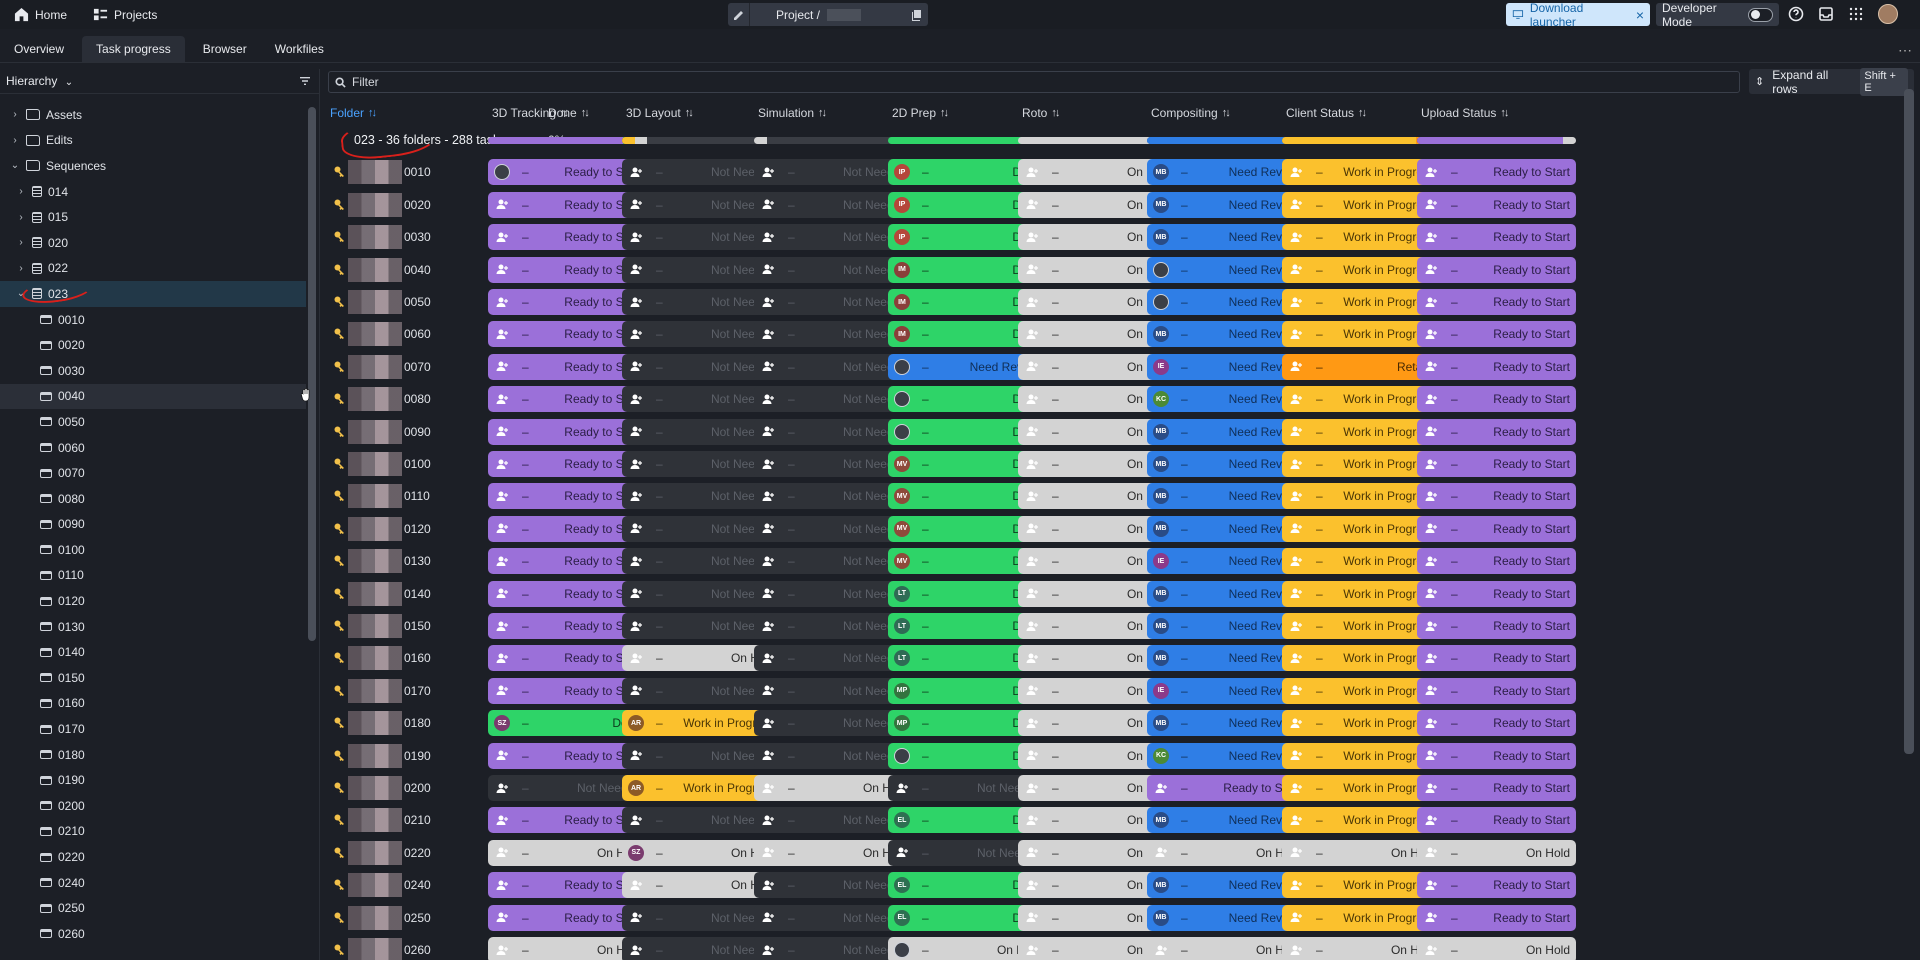 The image size is (1920, 960). Describe the element at coordinates (353, 113) in the screenshot. I see `column-header-folder: Folder ↑↓` at that location.